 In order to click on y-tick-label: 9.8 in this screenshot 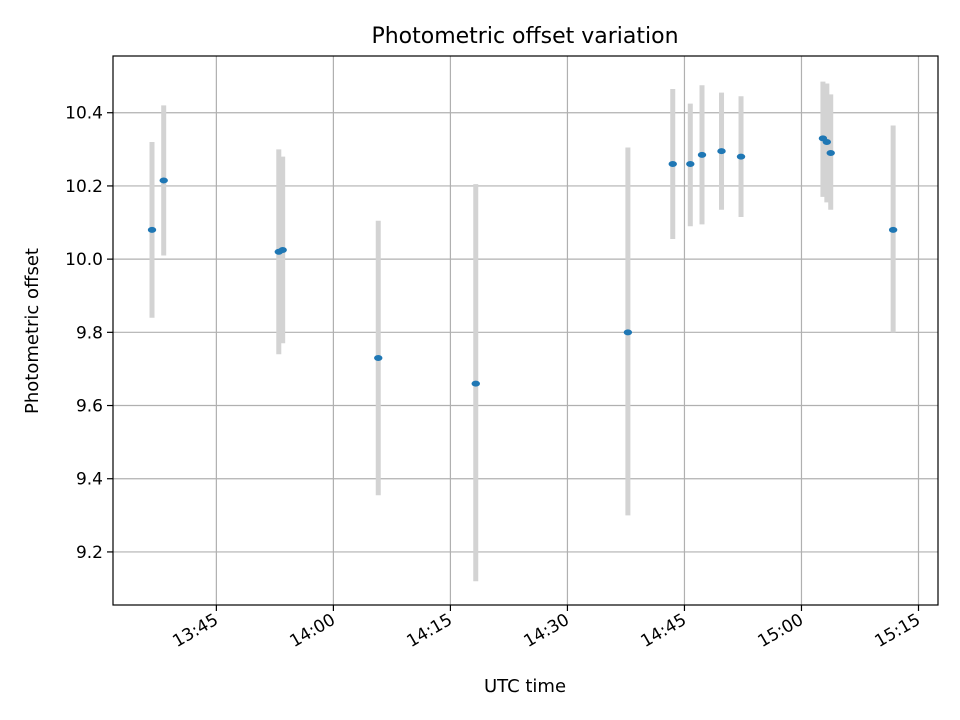, I will do `click(89, 333)`.